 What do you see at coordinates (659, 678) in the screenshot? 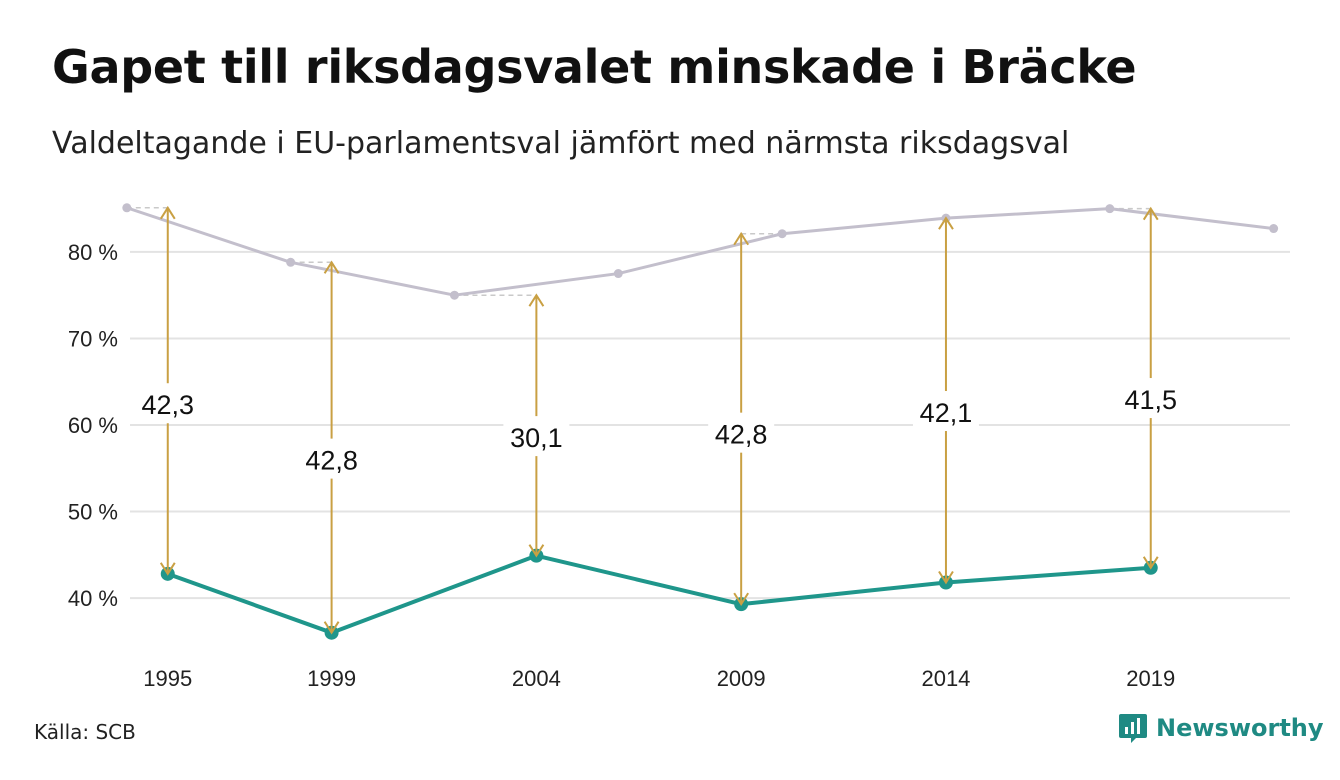
I see `x-axis: 1995 1999 2004 2009 2014 2019` at bounding box center [659, 678].